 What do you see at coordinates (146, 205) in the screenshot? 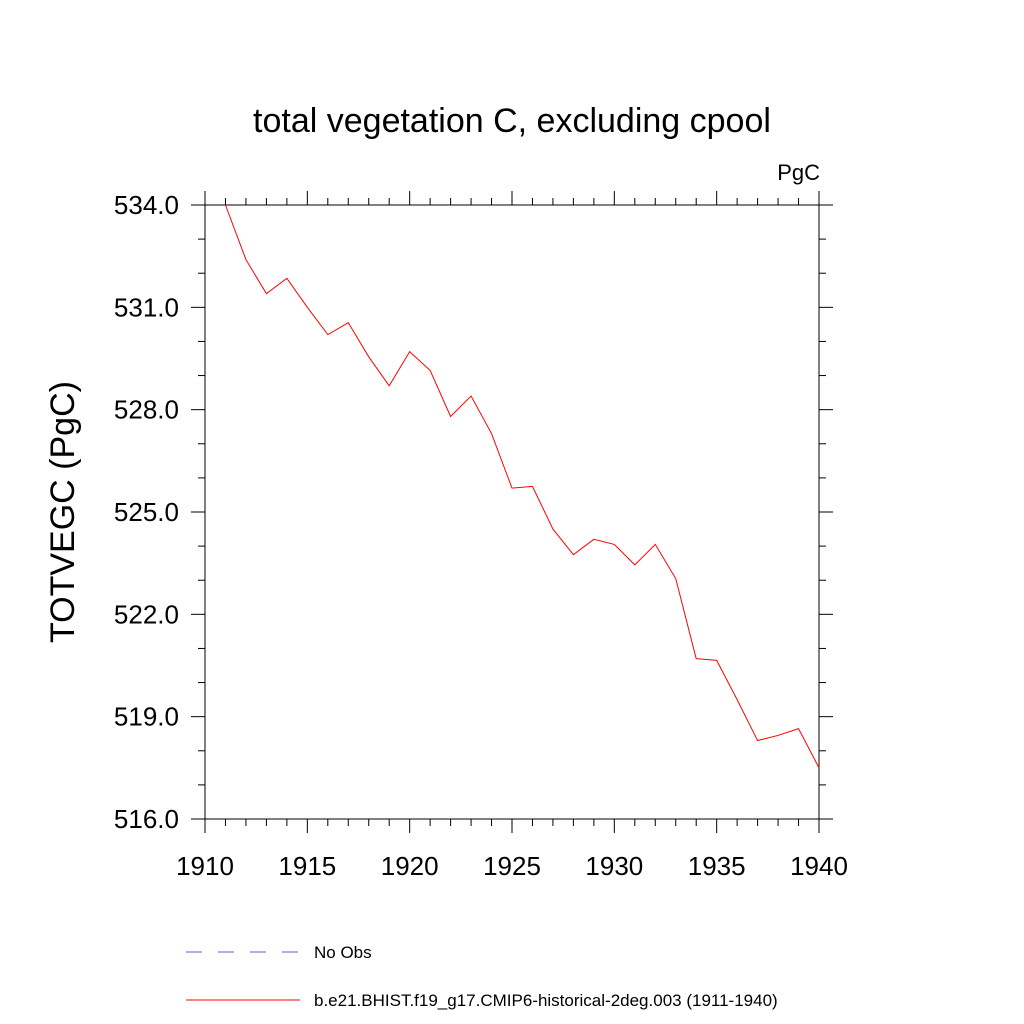
I see `y-tick-label: 534.0` at bounding box center [146, 205].